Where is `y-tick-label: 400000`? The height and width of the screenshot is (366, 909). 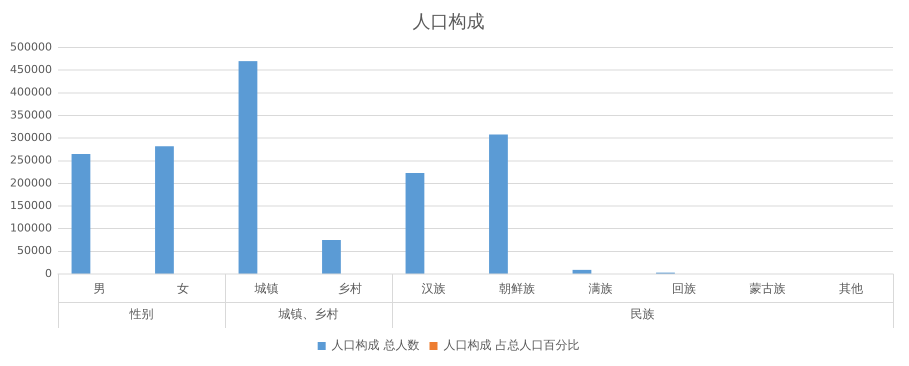 y-tick-label: 400000 is located at coordinates (31, 92).